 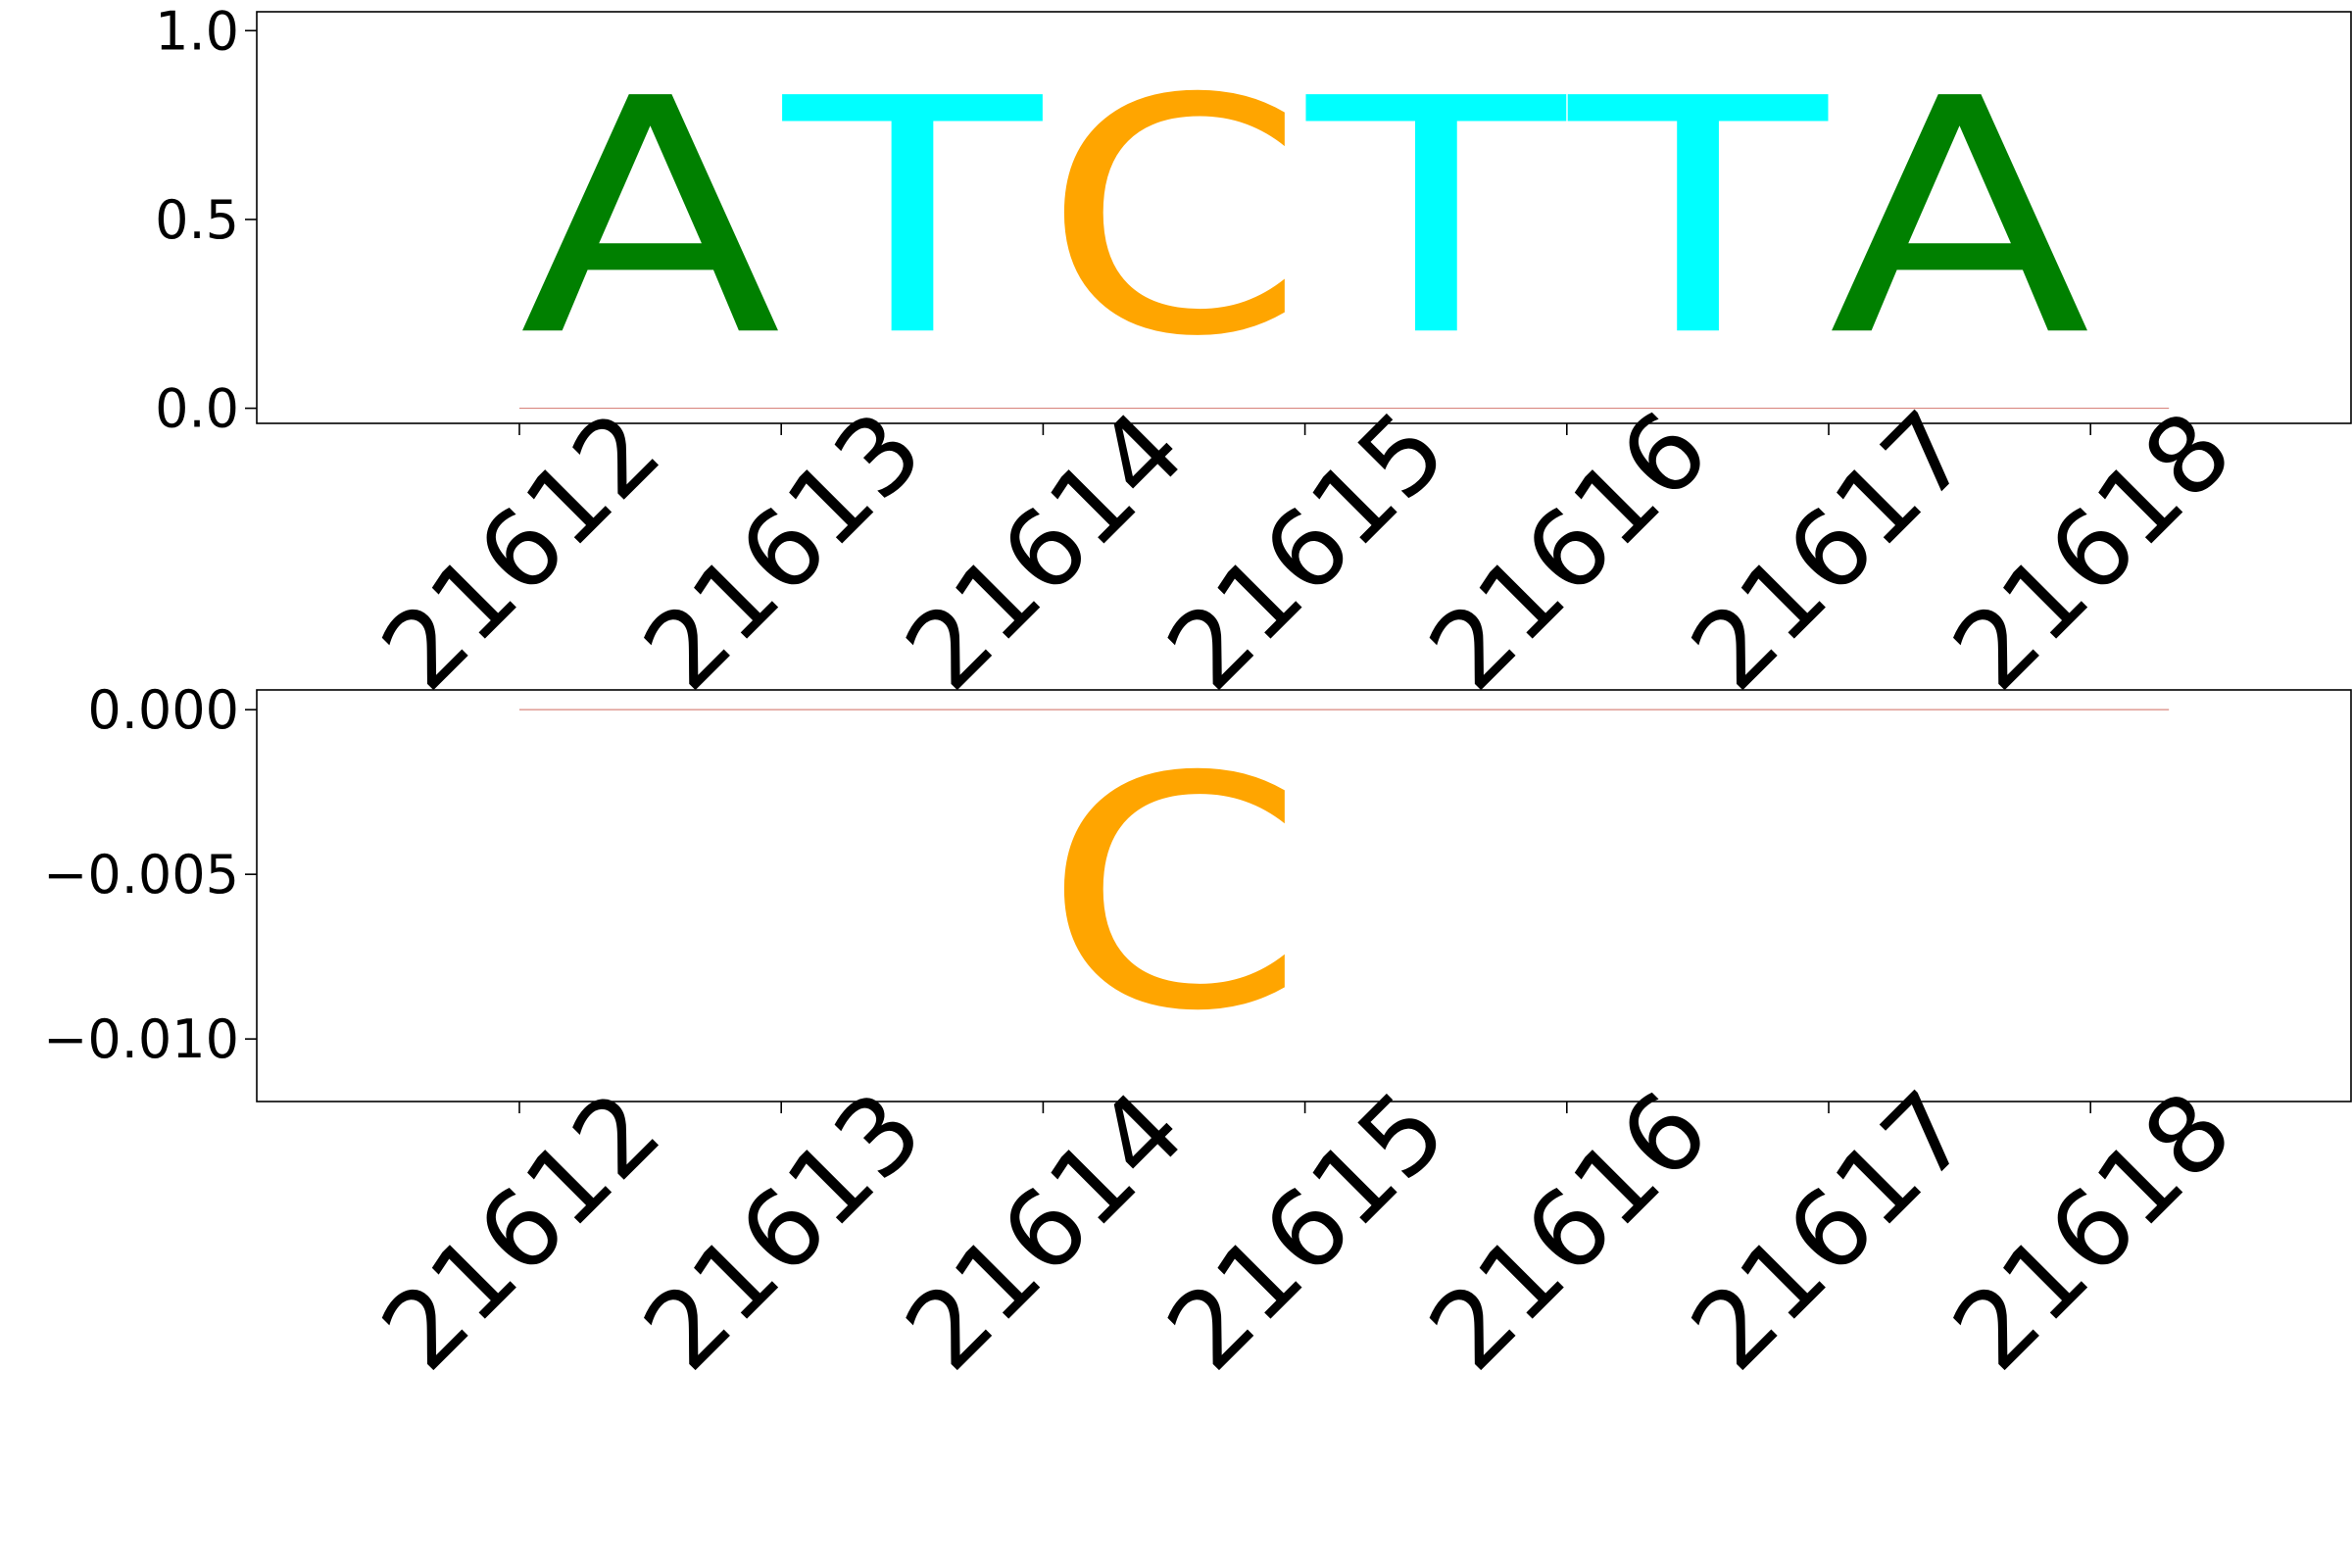 What do you see at coordinates (141, 875) in the screenshot?
I see `y-tick-label: −0.005` at bounding box center [141, 875].